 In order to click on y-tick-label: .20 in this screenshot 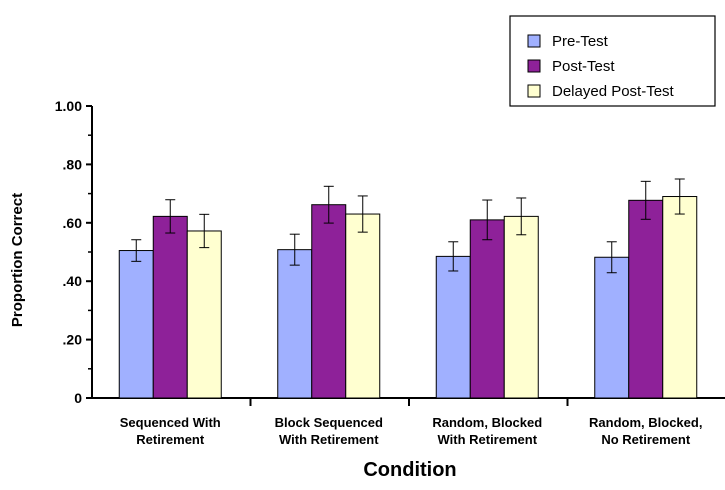, I will do `click(73, 340)`.